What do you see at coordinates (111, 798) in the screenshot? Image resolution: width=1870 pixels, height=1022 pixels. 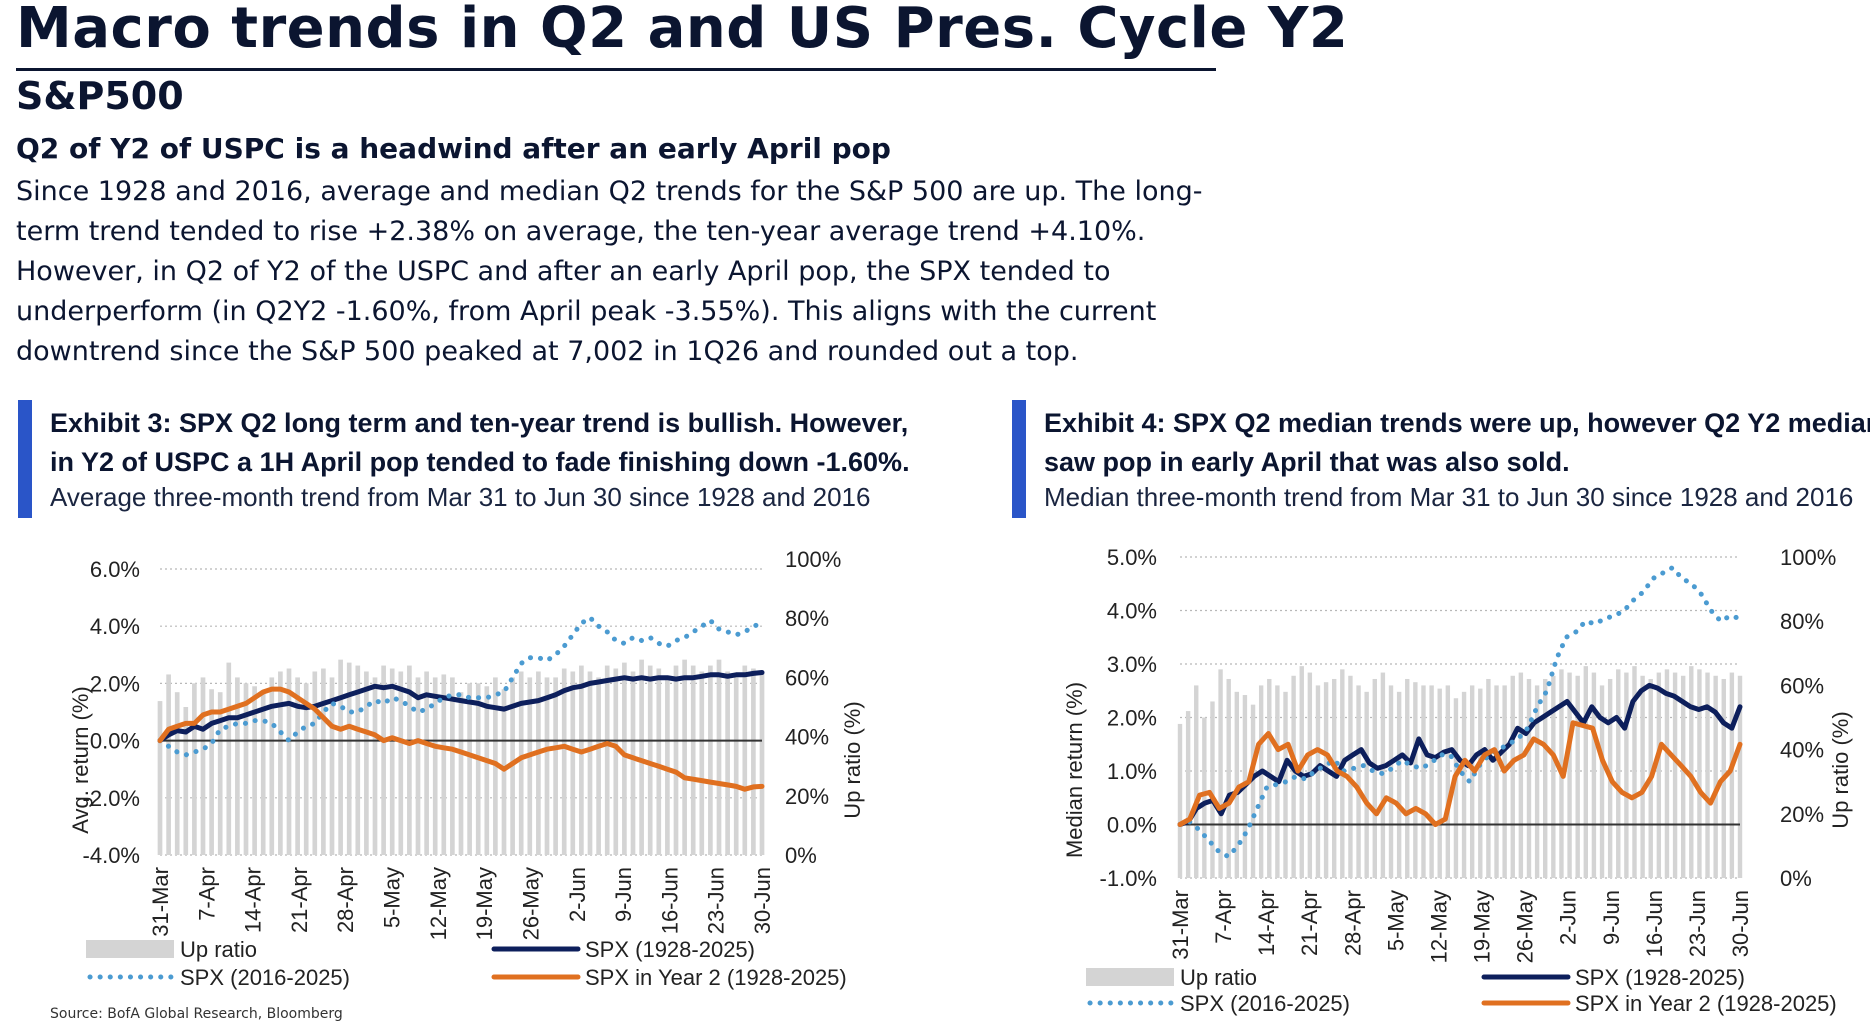 I see `y-tick-label: -2.0%` at bounding box center [111, 798].